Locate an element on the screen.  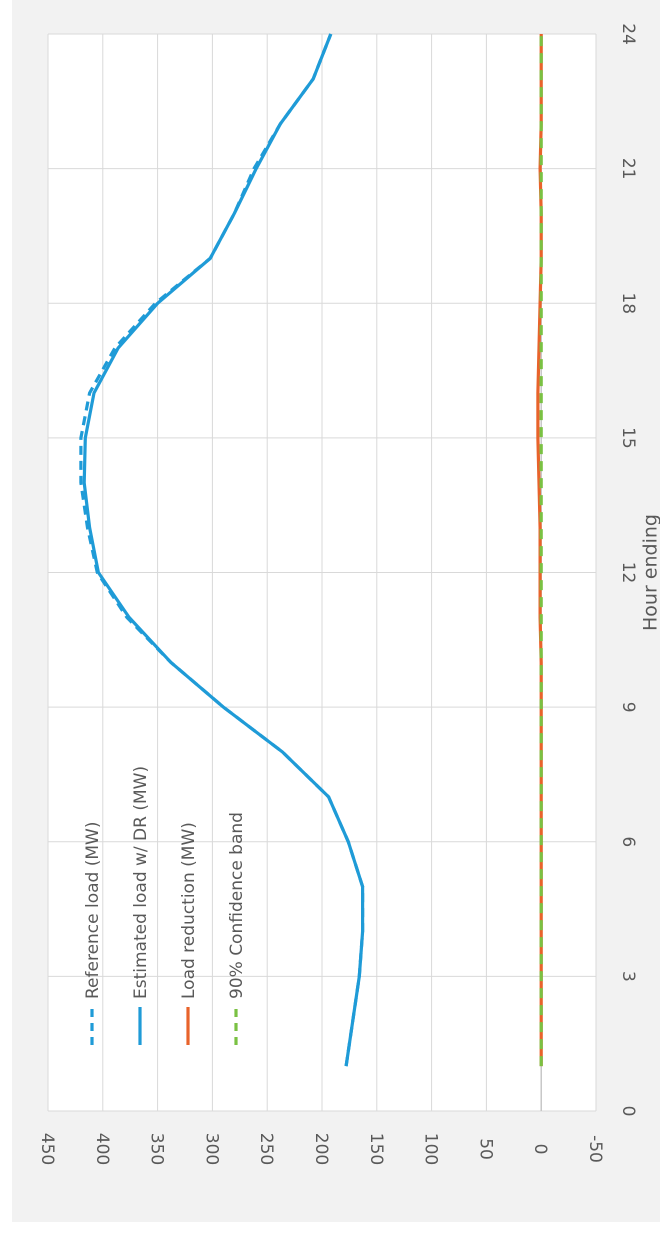
x-tick-label: 21 is located at coordinates (628, 169).